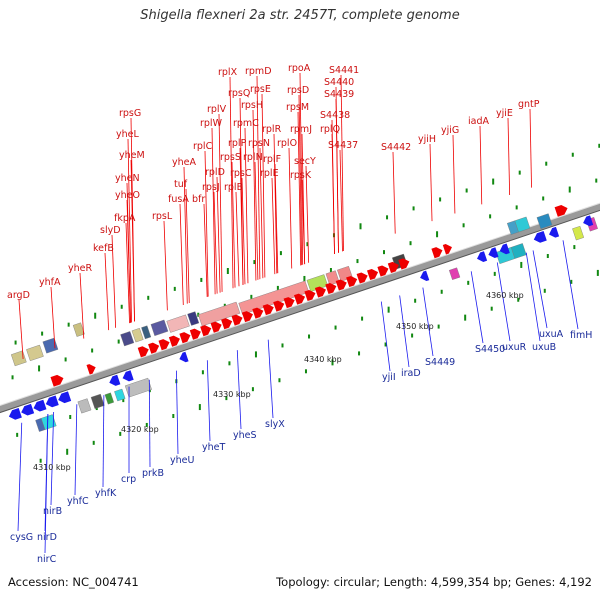 This screenshot has width=600, height=600. What do you see at coordinates (411, 373) in the screenshot?
I see `gene-label-iraD: iraD` at bounding box center [411, 373].